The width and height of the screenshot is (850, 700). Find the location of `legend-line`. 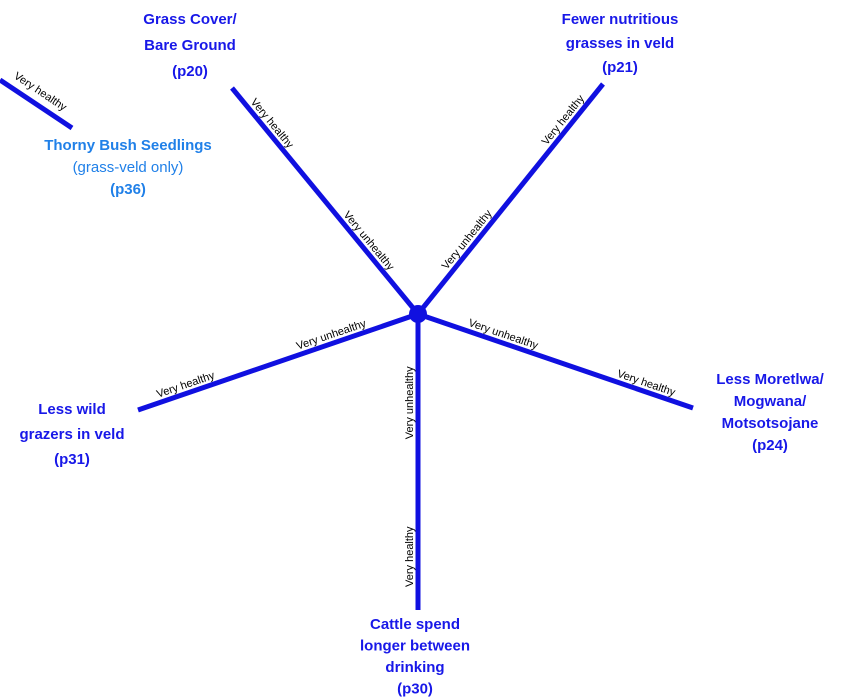

legend-line is located at coordinates (37, 104).